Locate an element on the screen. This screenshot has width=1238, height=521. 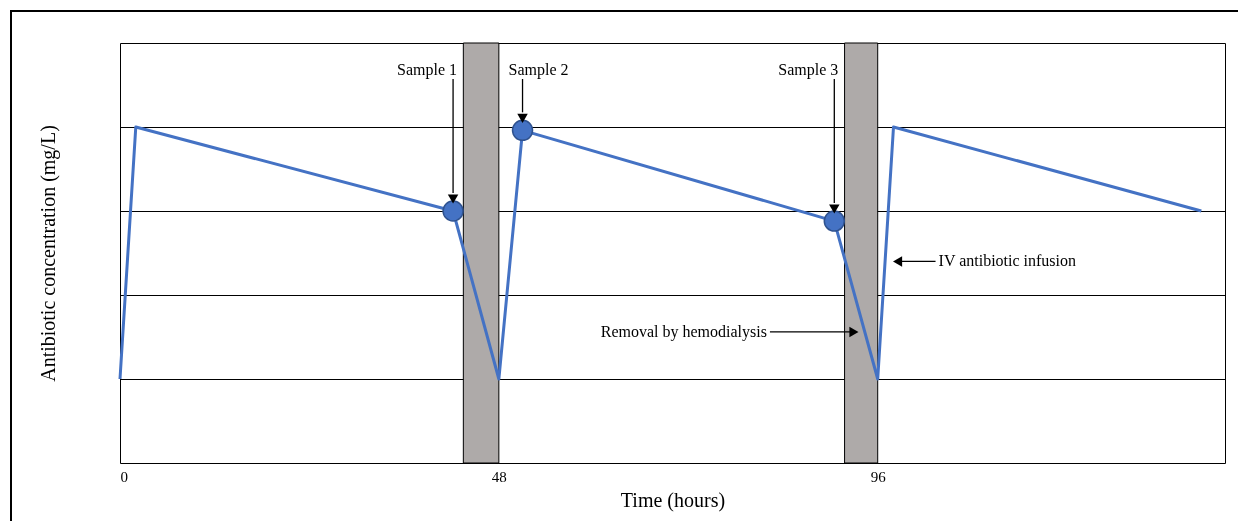
annotation: IV antibiotic infusion is located at coordinates (1007, 261).